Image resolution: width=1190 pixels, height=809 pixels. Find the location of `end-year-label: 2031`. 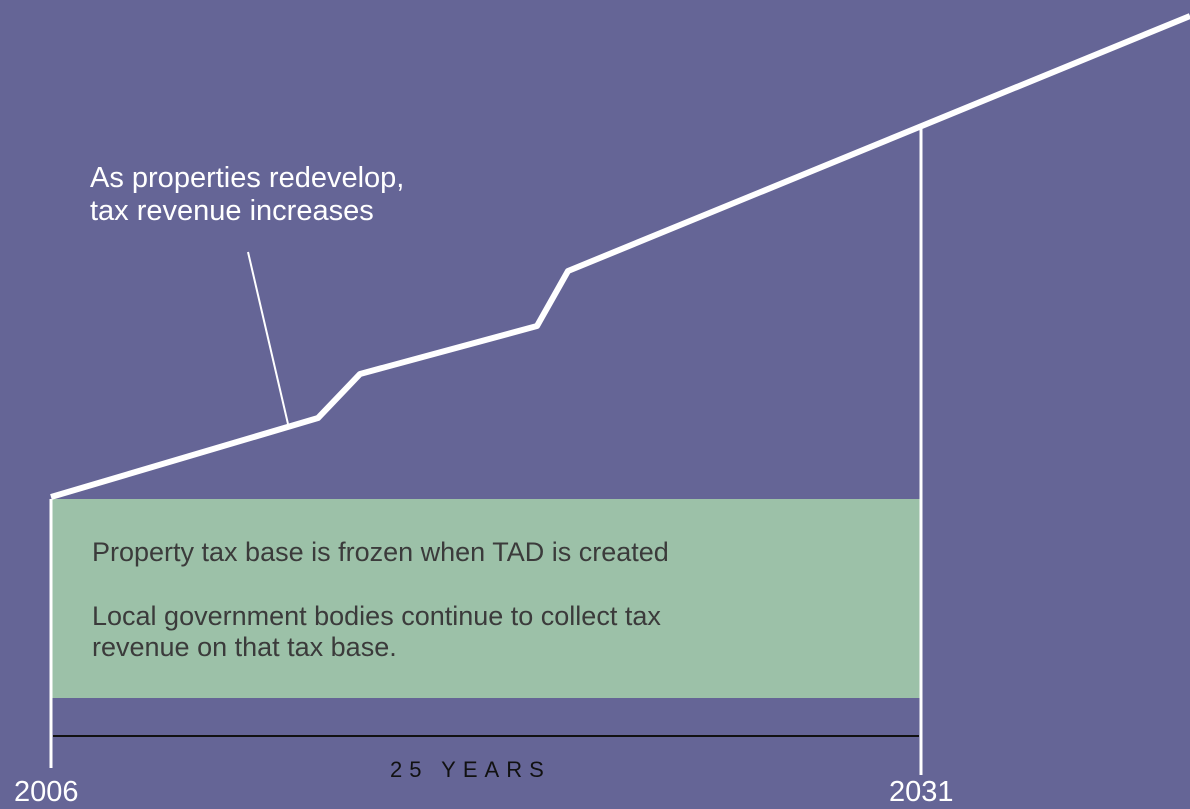

end-year-label: 2031 is located at coordinates (921, 792).